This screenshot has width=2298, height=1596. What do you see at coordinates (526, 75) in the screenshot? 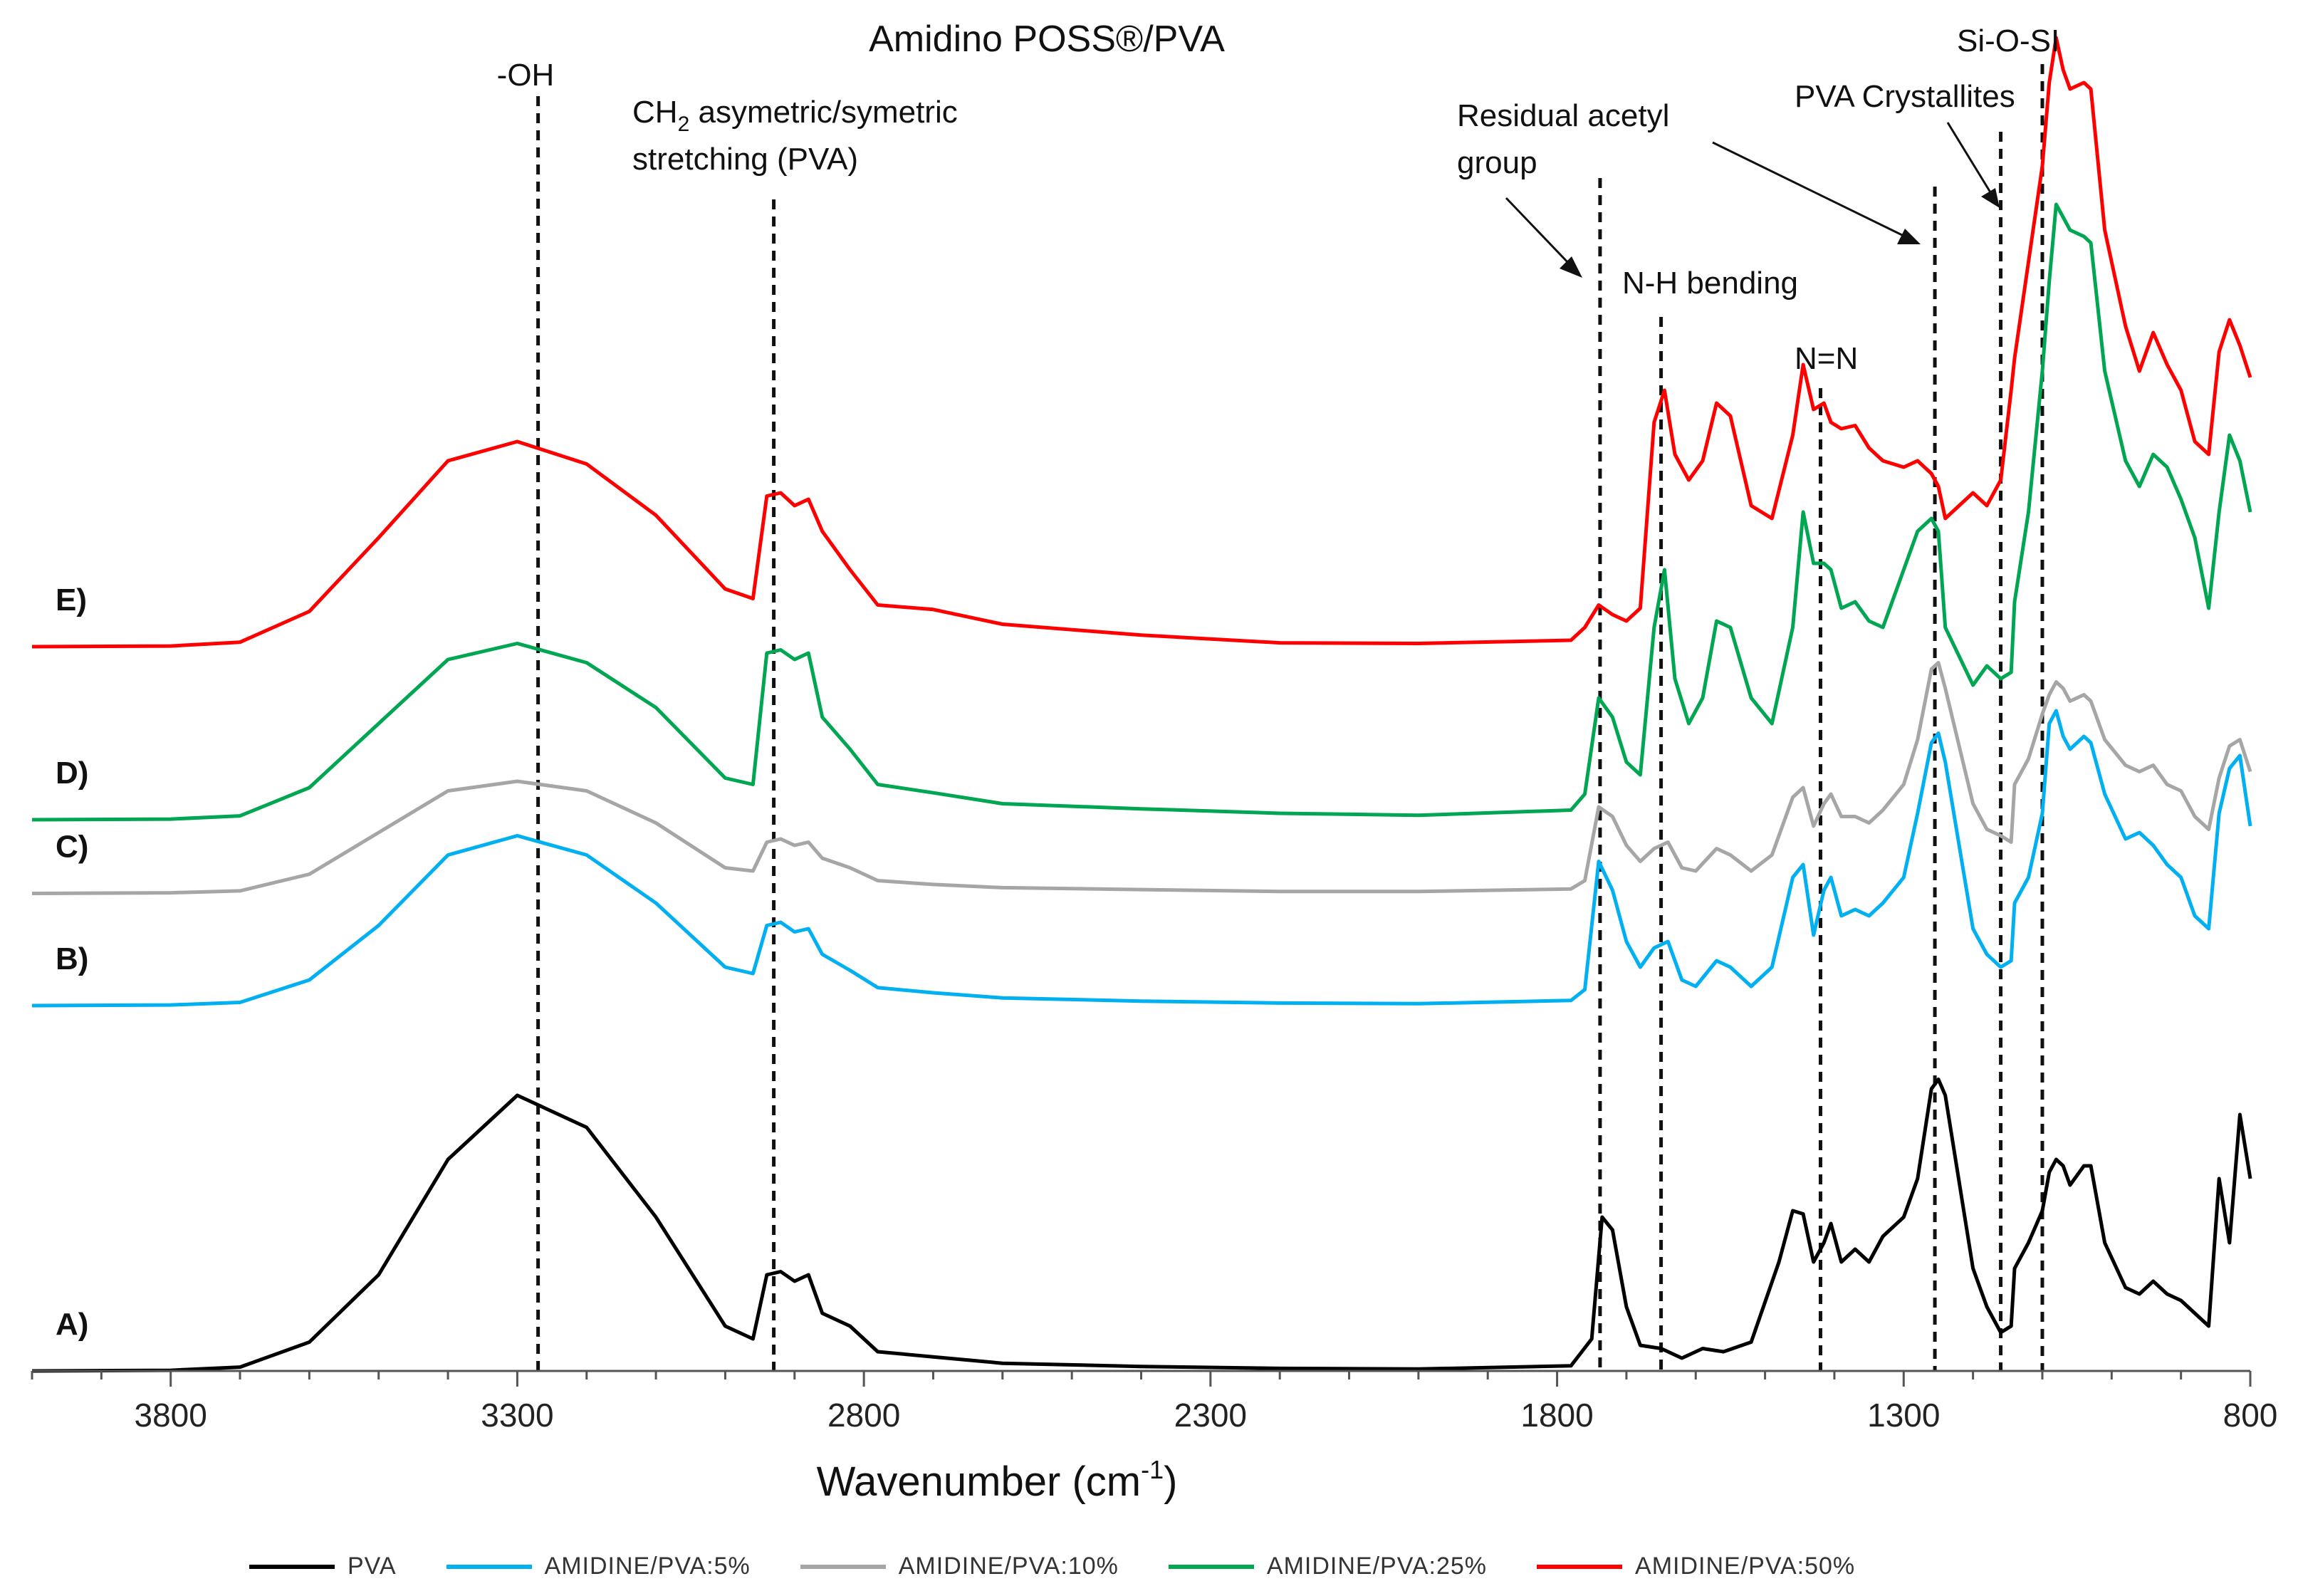
I see `annotation-oh: -OH` at bounding box center [526, 75].